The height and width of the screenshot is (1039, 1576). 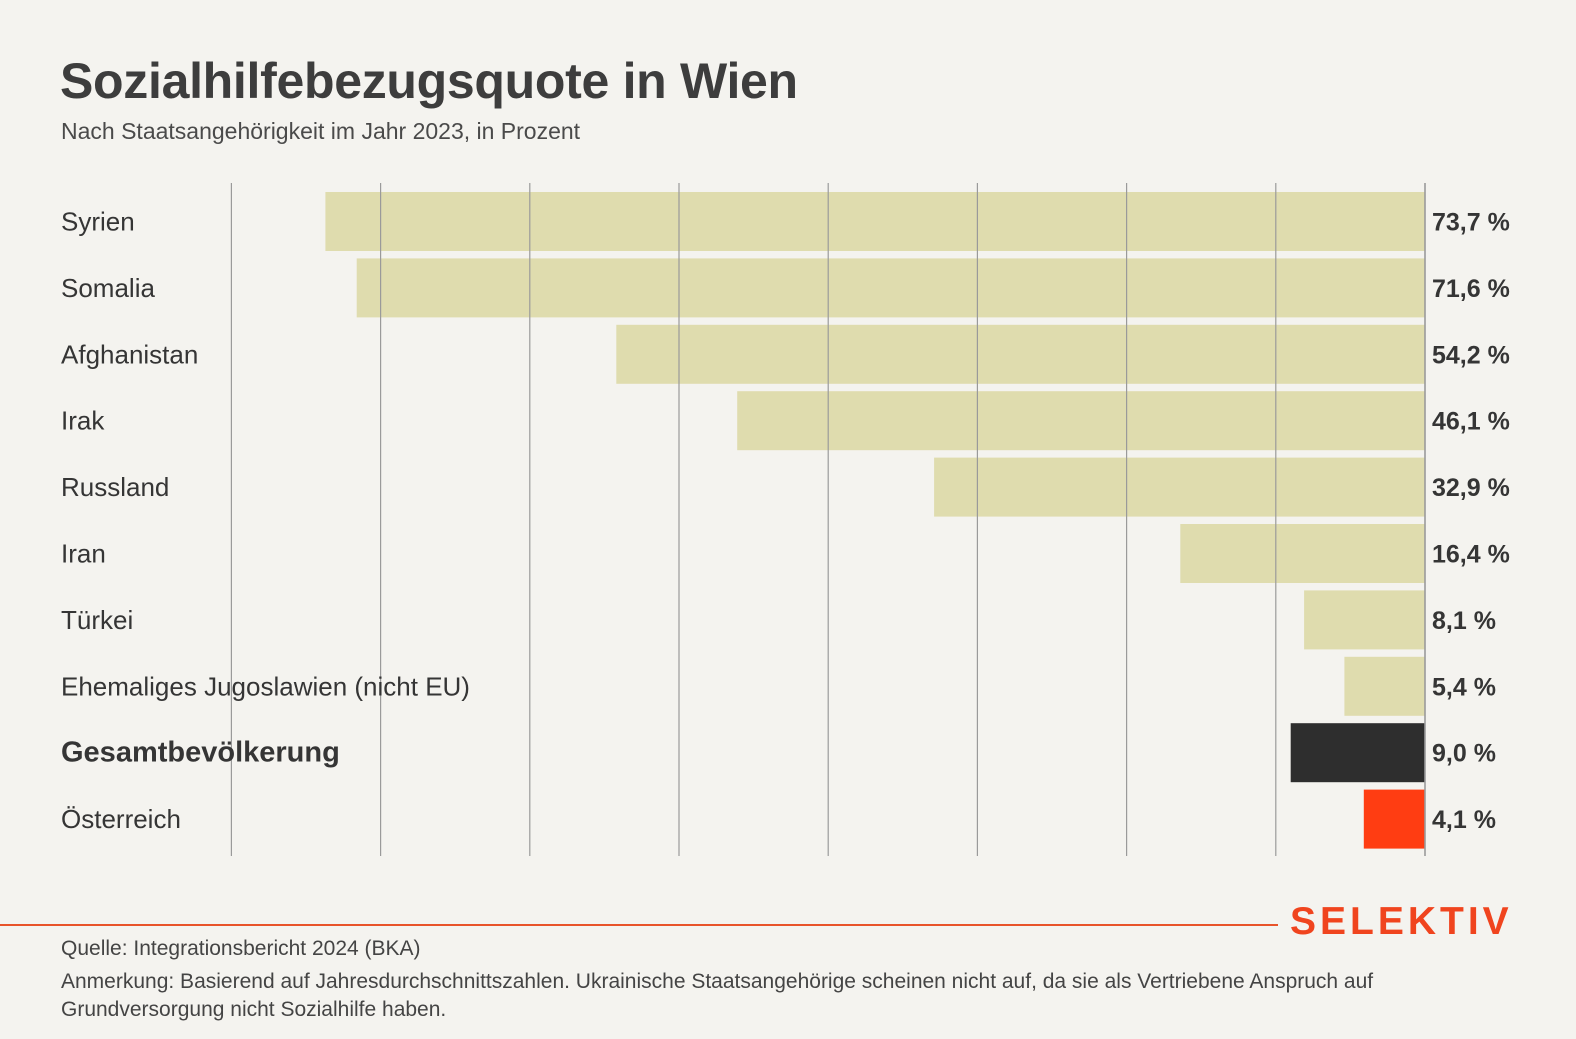 What do you see at coordinates (1471, 355) in the screenshot?
I see `value-label-2: 54,2 %` at bounding box center [1471, 355].